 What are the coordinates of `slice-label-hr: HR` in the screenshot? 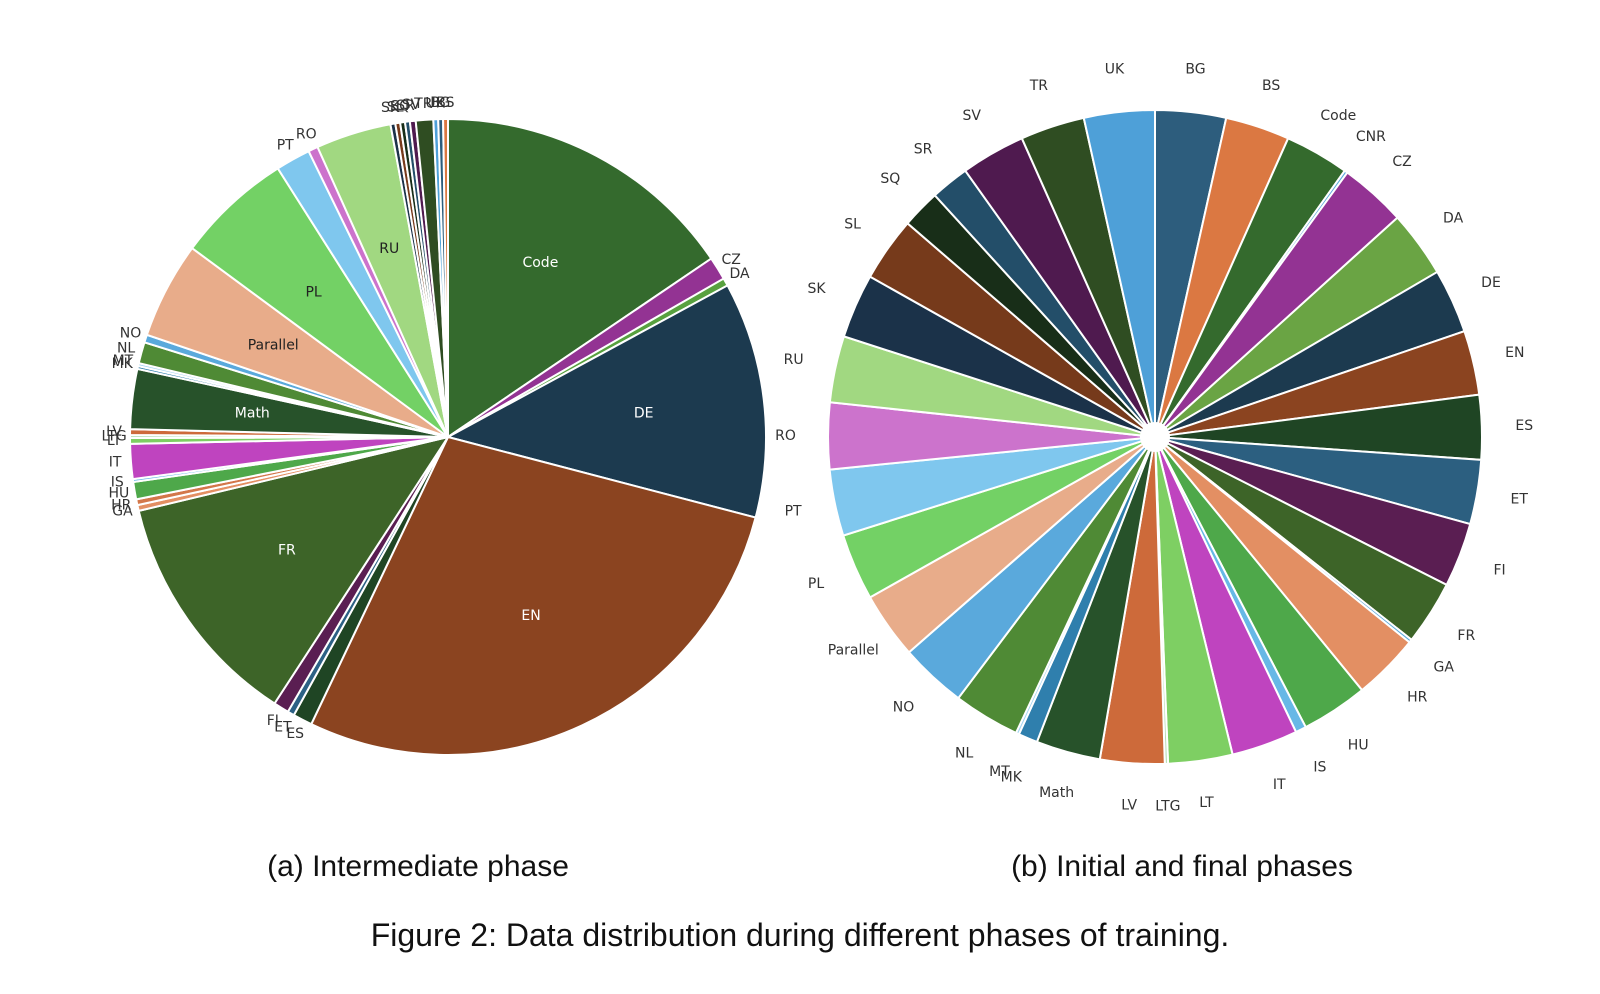 It's located at (1417, 697).